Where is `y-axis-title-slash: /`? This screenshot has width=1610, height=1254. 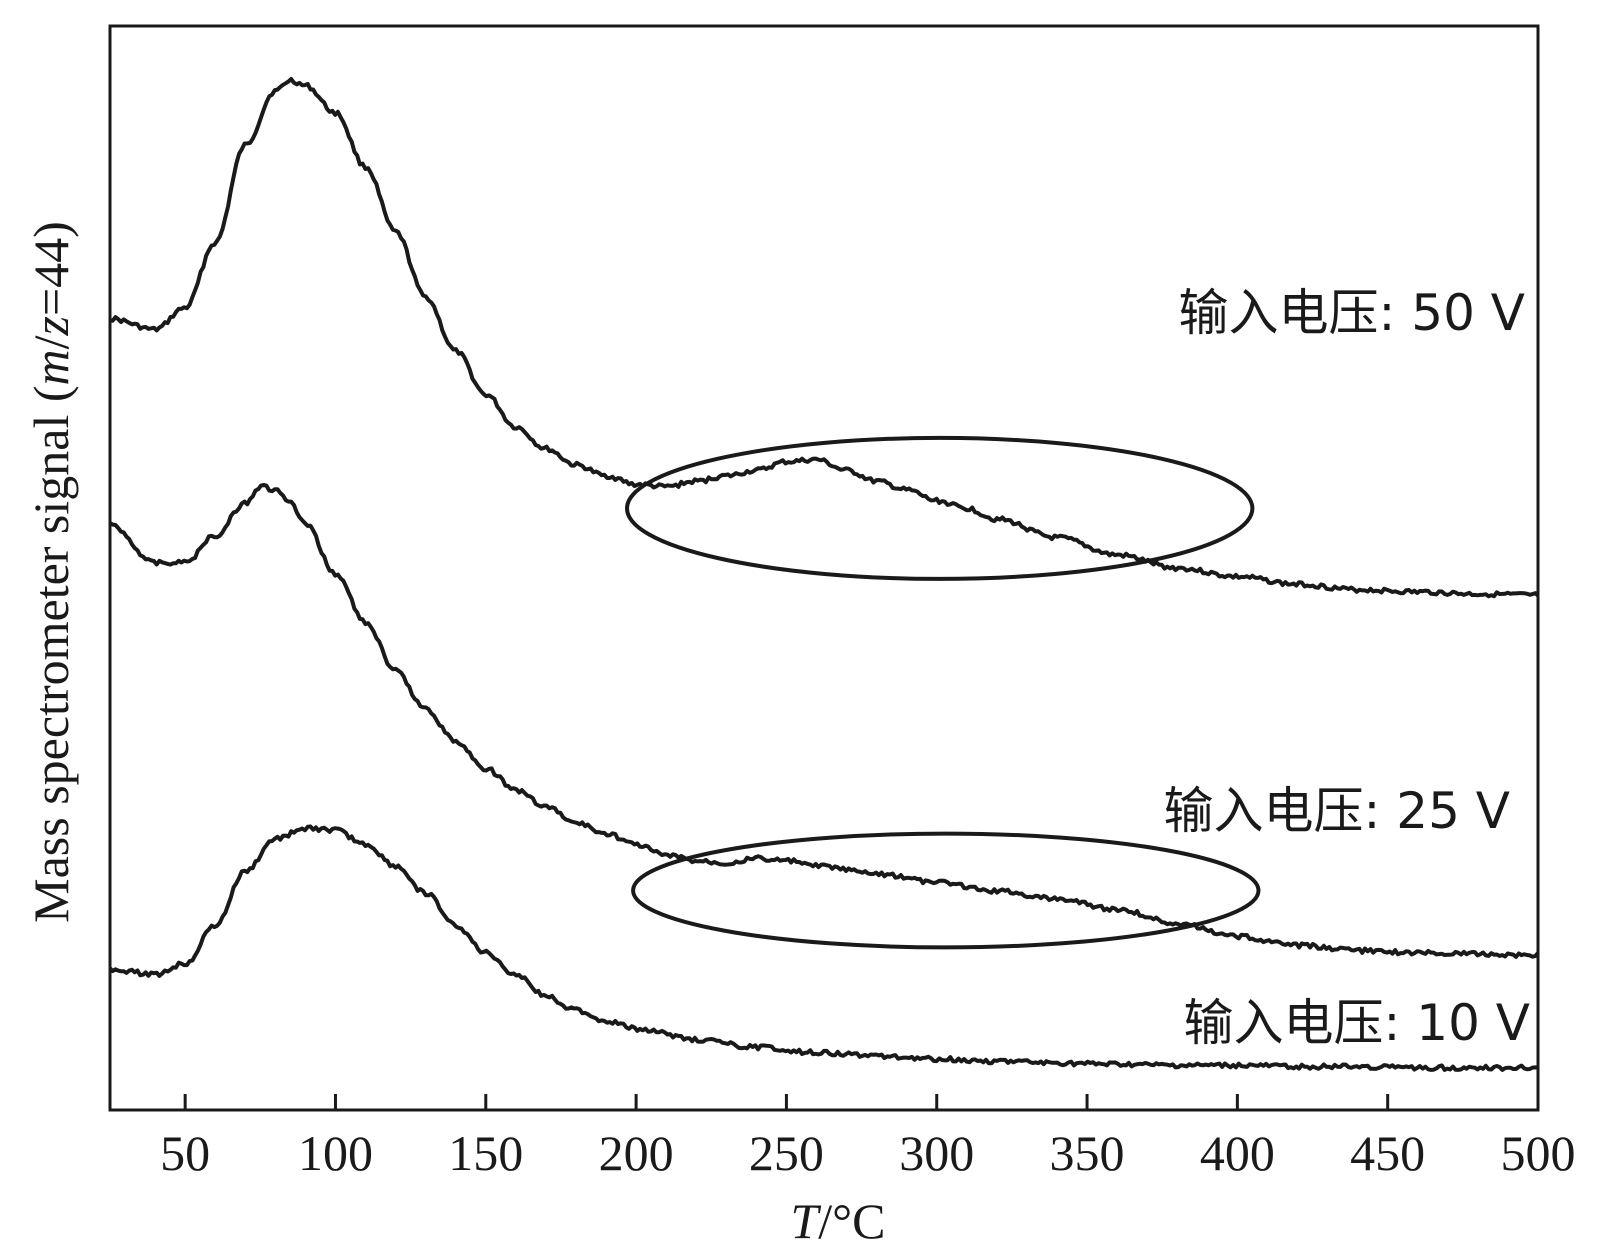 y-axis-title-slash: / is located at coordinates (51, 342).